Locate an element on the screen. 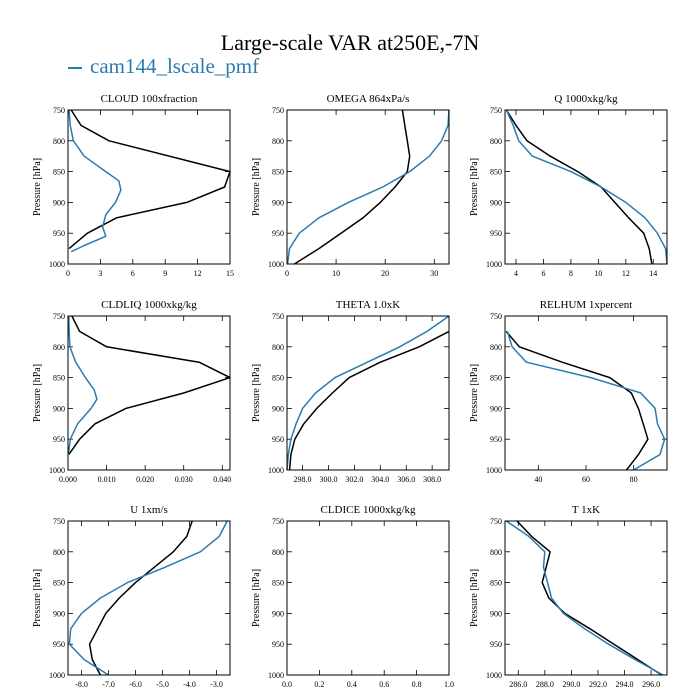 This screenshot has height=700, width=700. x-tick-label: 0 is located at coordinates (68, 273).